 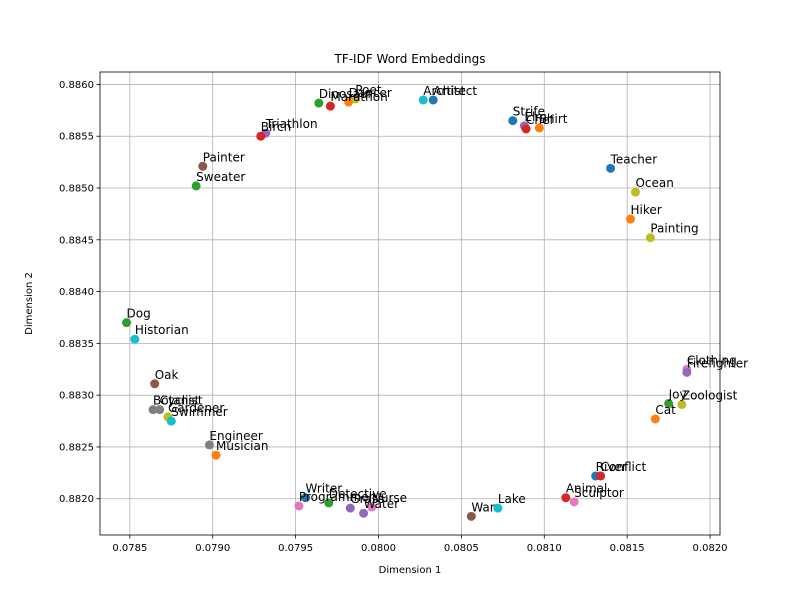 What do you see at coordinates (76, 499) in the screenshot?
I see `y-tick-label: 0.8820` at bounding box center [76, 499].